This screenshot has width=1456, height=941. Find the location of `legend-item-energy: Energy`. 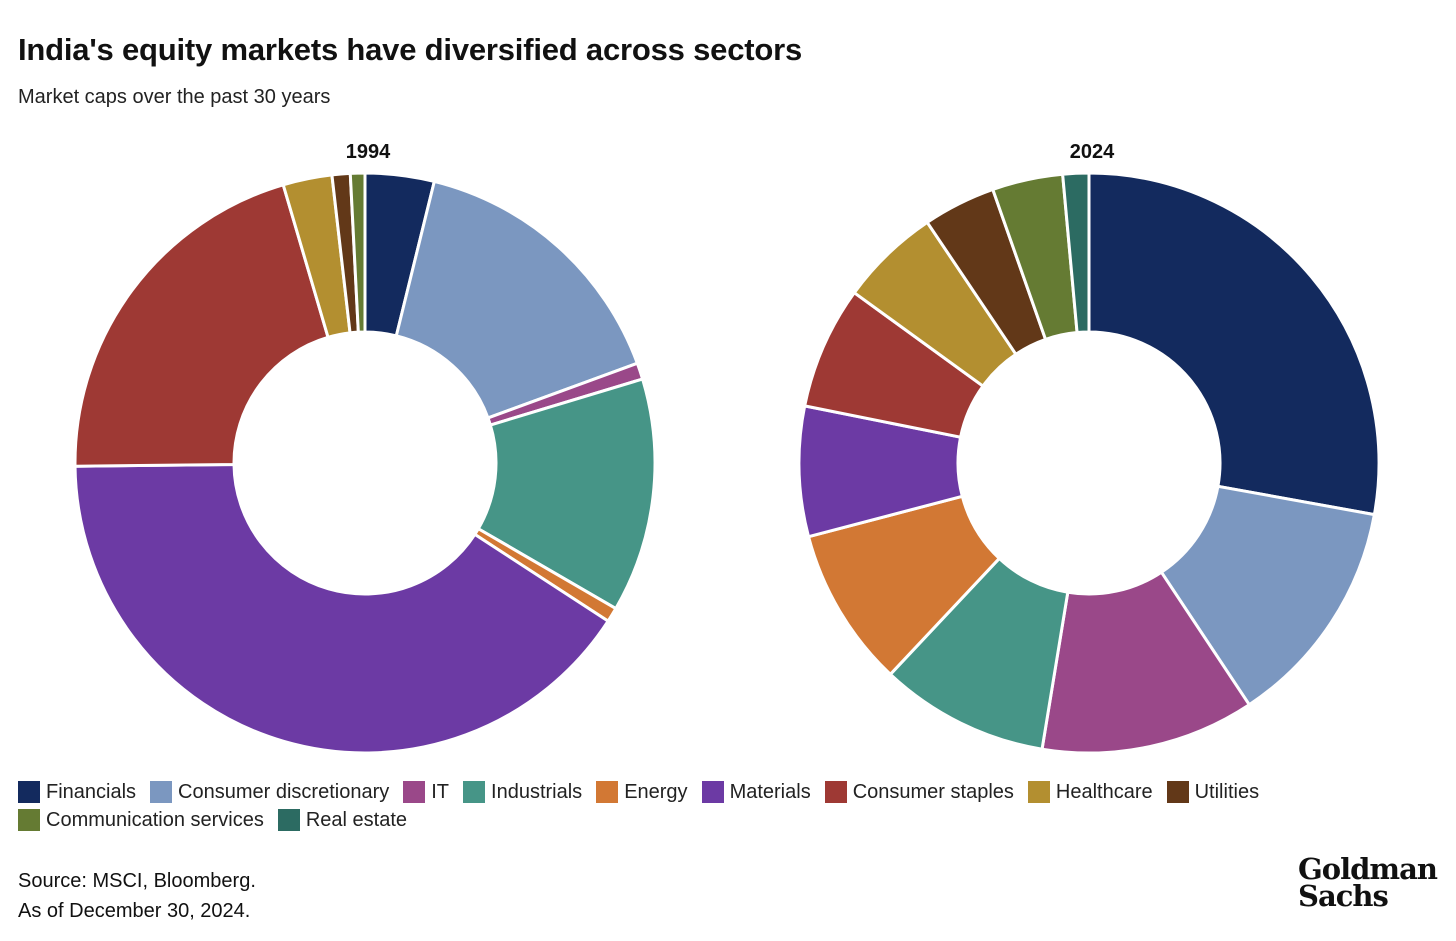

legend-item-energy: Energy is located at coordinates (642, 791).